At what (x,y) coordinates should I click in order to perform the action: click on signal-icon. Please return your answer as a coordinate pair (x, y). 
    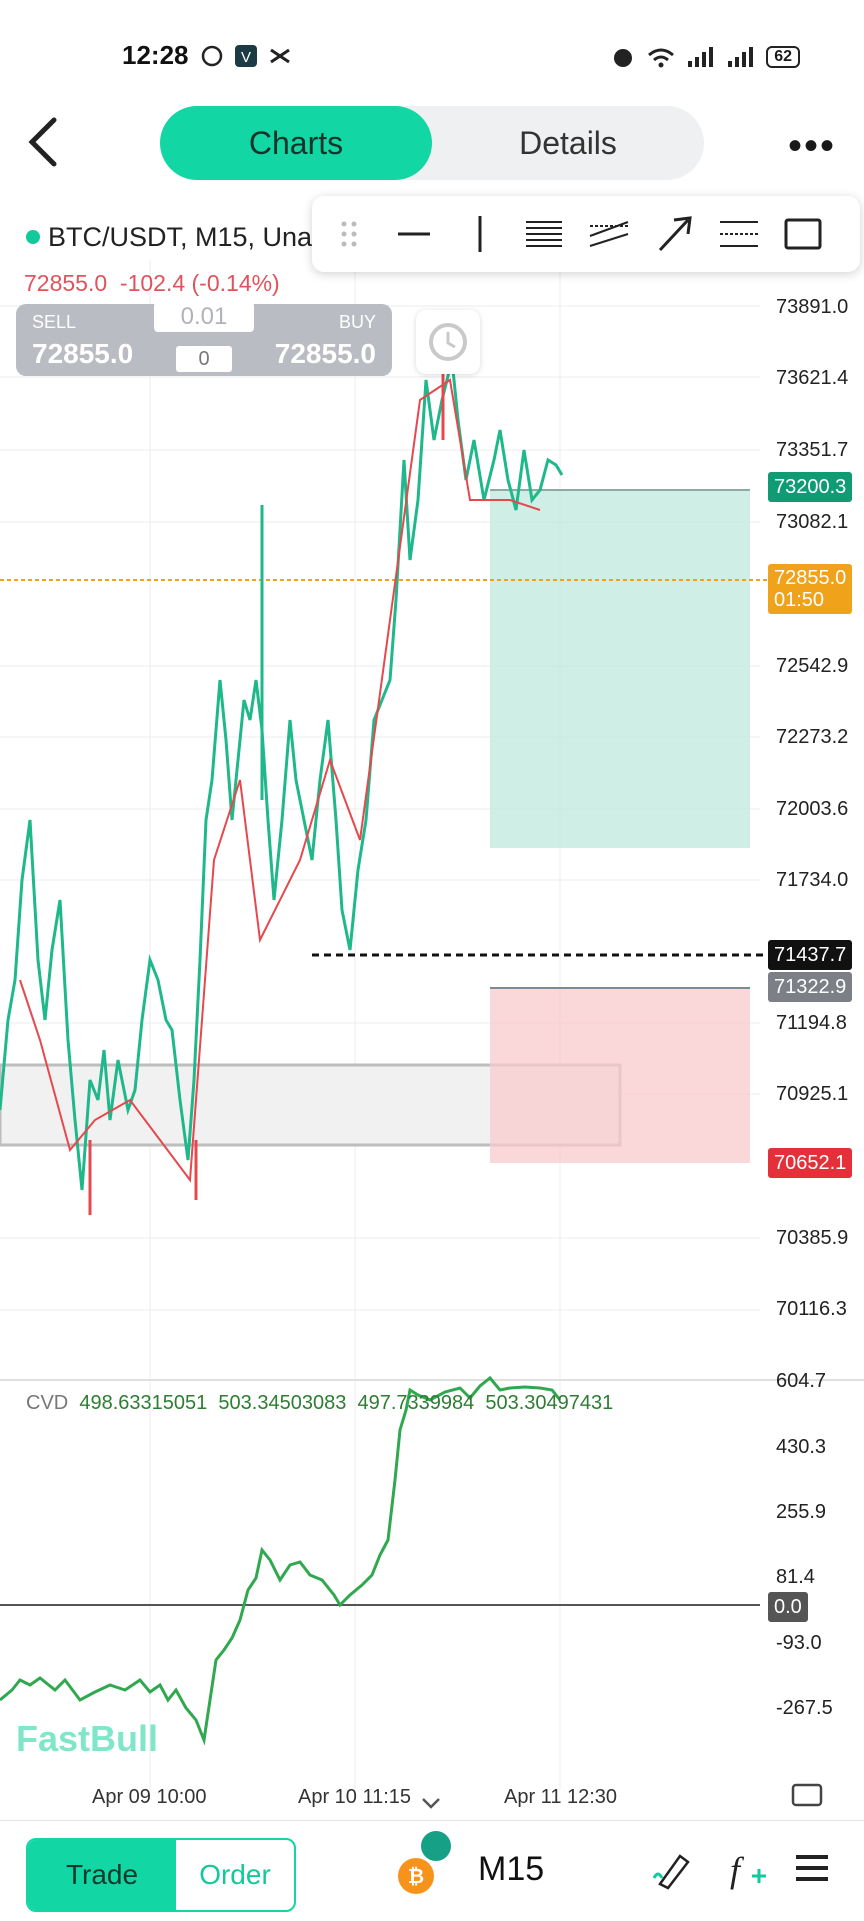
    Looking at the image, I should click on (701, 57).